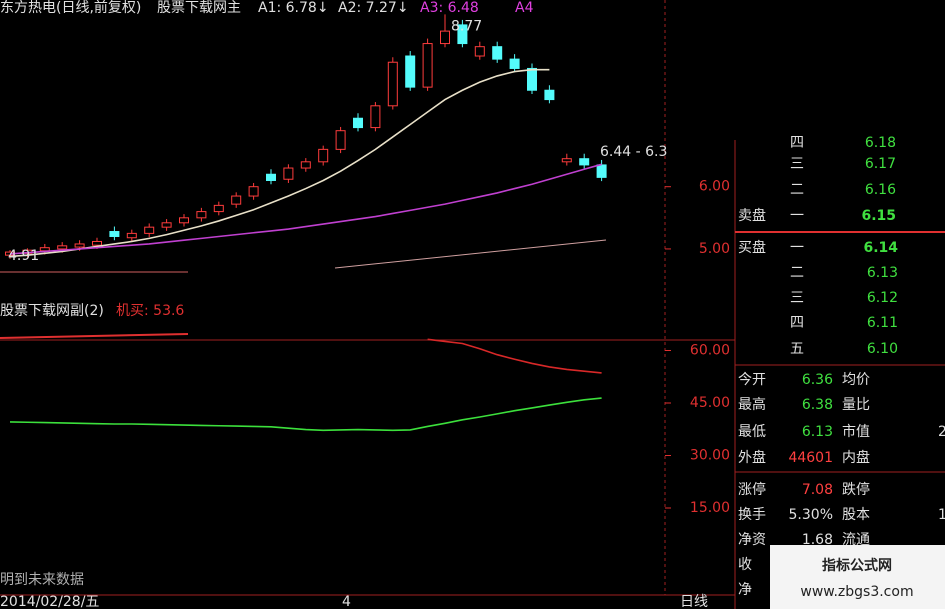 The height and width of the screenshot is (609, 945). What do you see at coordinates (293, 8) in the screenshot?
I see `a1: A1: 6.78↓` at bounding box center [293, 8].